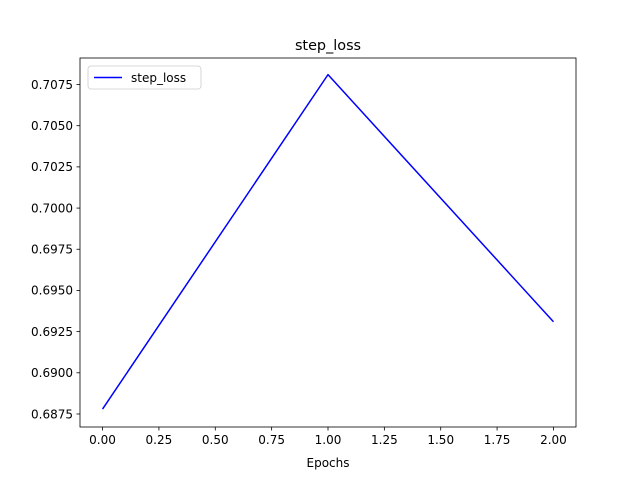 Image resolution: width=640 pixels, height=480 pixels. Describe the element at coordinates (52, 414) in the screenshot. I see `y-tick-label: 0.6875` at that location.